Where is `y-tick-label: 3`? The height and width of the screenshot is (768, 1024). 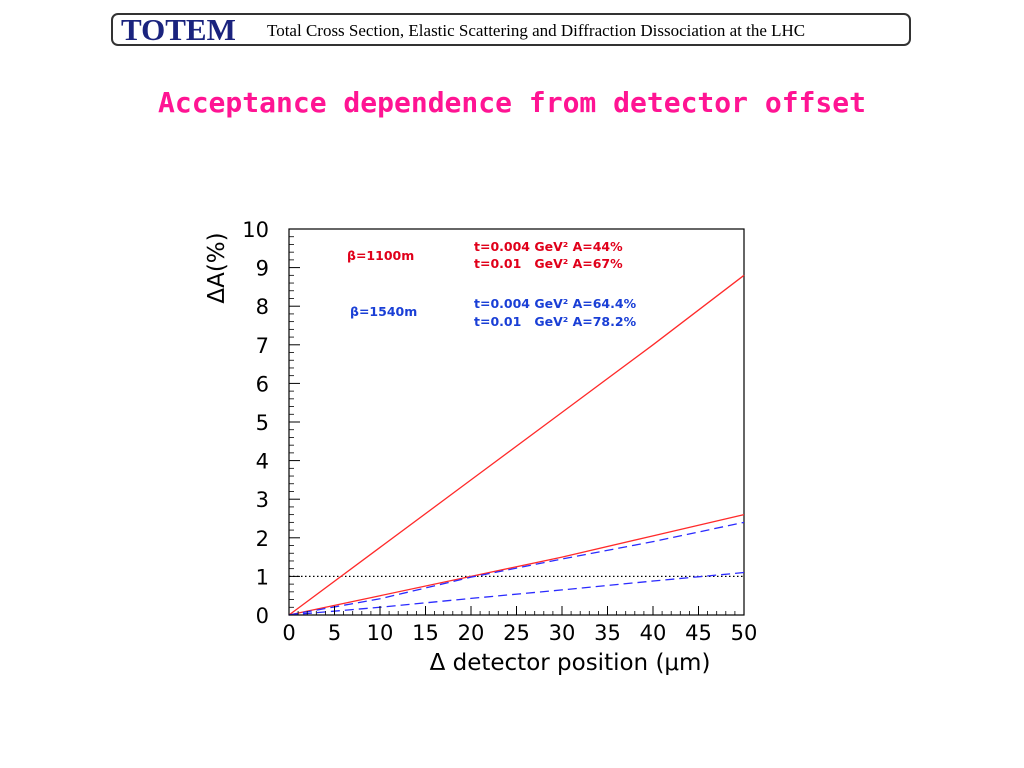
y-tick-label: 3 is located at coordinates (262, 500).